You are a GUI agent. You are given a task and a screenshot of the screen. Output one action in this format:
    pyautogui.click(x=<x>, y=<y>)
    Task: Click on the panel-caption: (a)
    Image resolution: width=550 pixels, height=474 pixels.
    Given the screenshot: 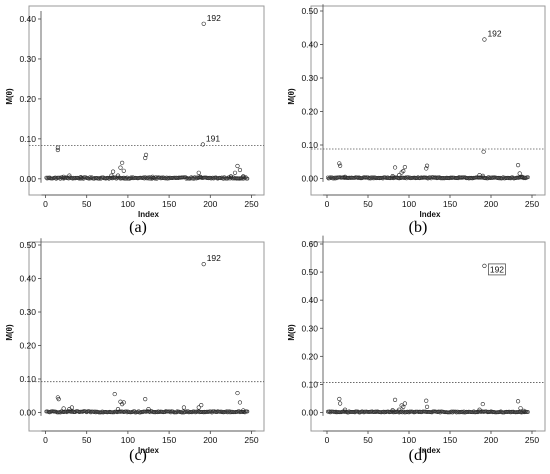 What is the action you would take?
    pyautogui.click(x=138, y=227)
    